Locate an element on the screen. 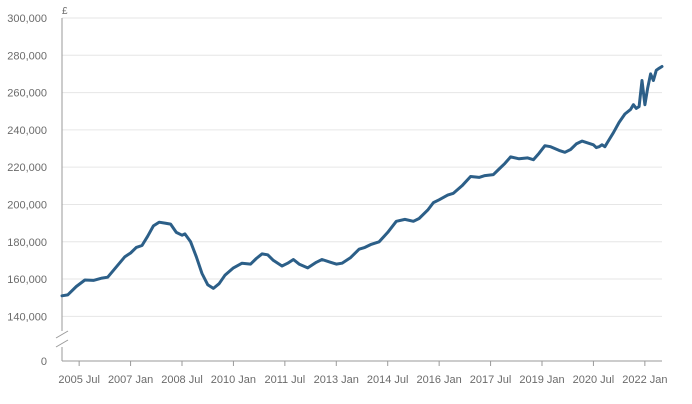 This screenshot has width=692, height=404. y-axis-unit-label: £ is located at coordinates (65, 11).